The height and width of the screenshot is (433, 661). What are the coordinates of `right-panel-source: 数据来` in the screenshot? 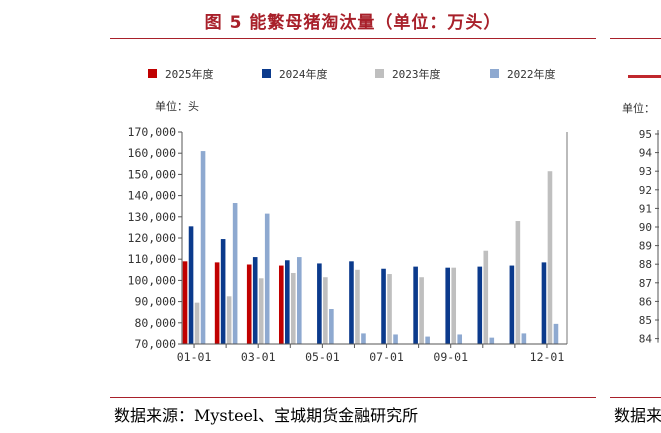 It's located at (637, 415).